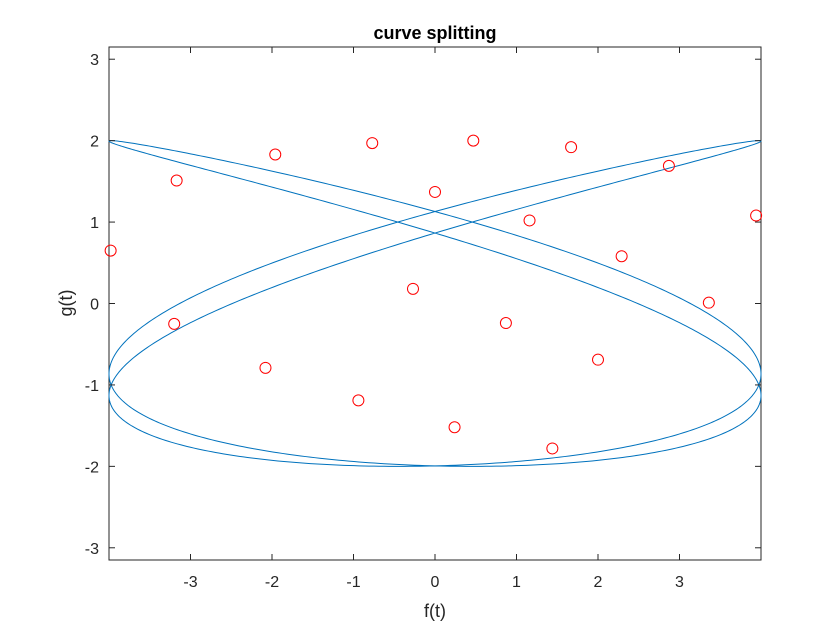 The height and width of the screenshot is (630, 840). What do you see at coordinates (94, 305) in the screenshot?
I see `y-tick-label: 0` at bounding box center [94, 305].